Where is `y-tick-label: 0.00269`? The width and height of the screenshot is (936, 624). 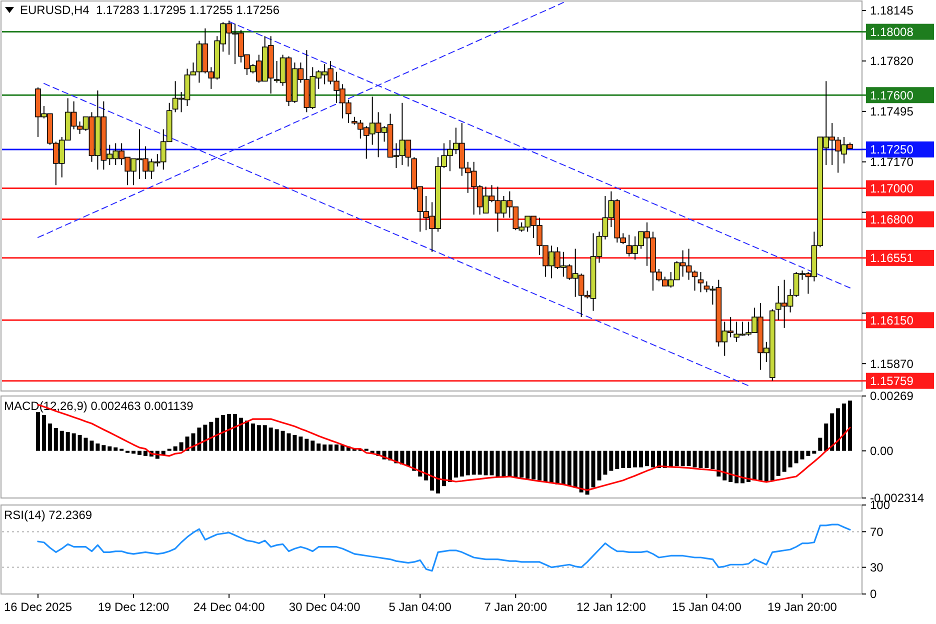
y-tick-label: 0.00269 is located at coordinates (892, 396).